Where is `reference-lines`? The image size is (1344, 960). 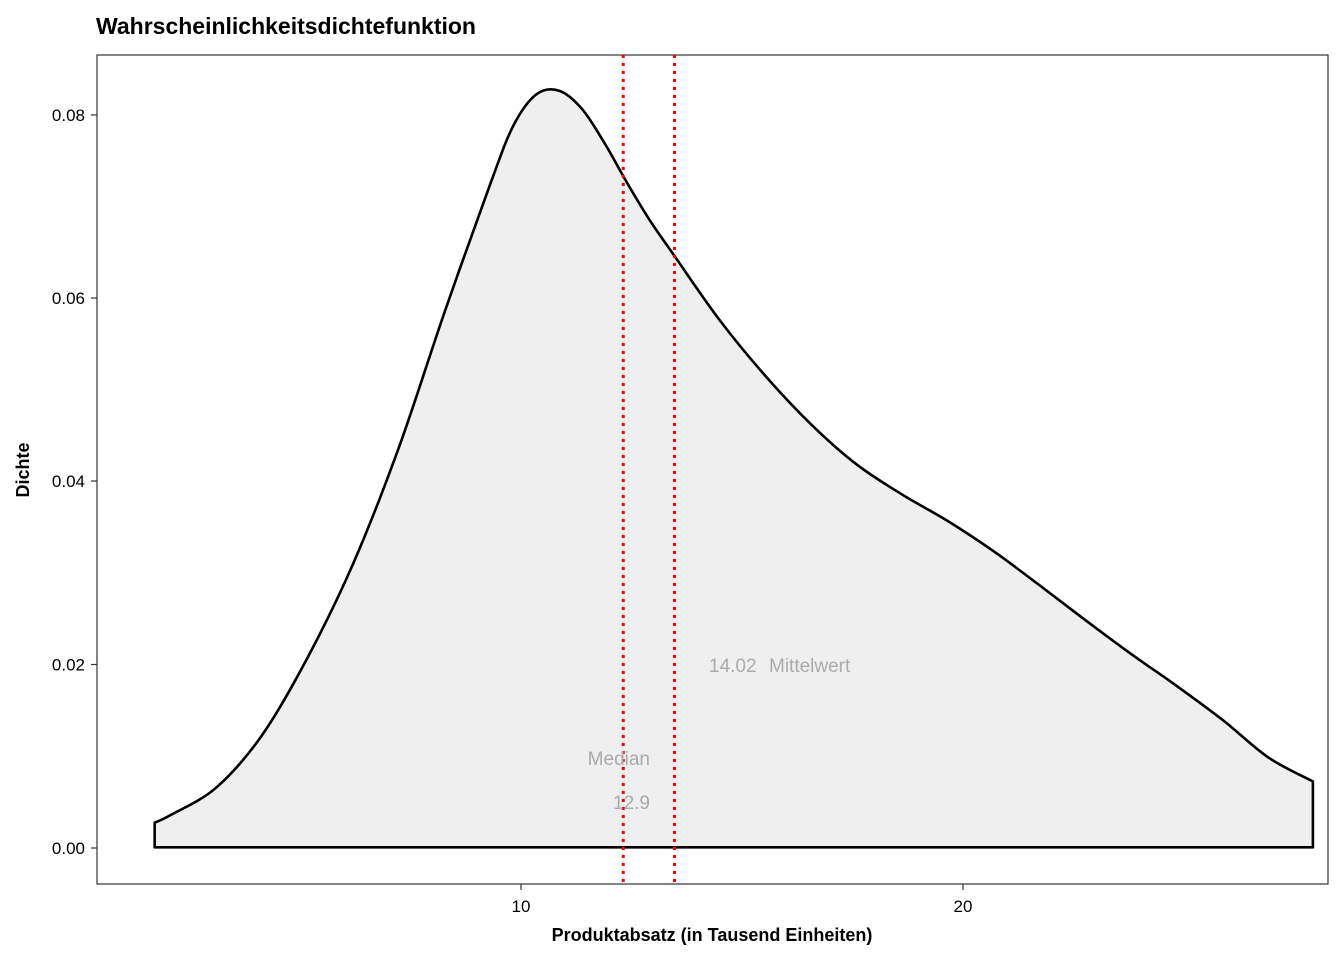
reference-lines is located at coordinates (649, 469).